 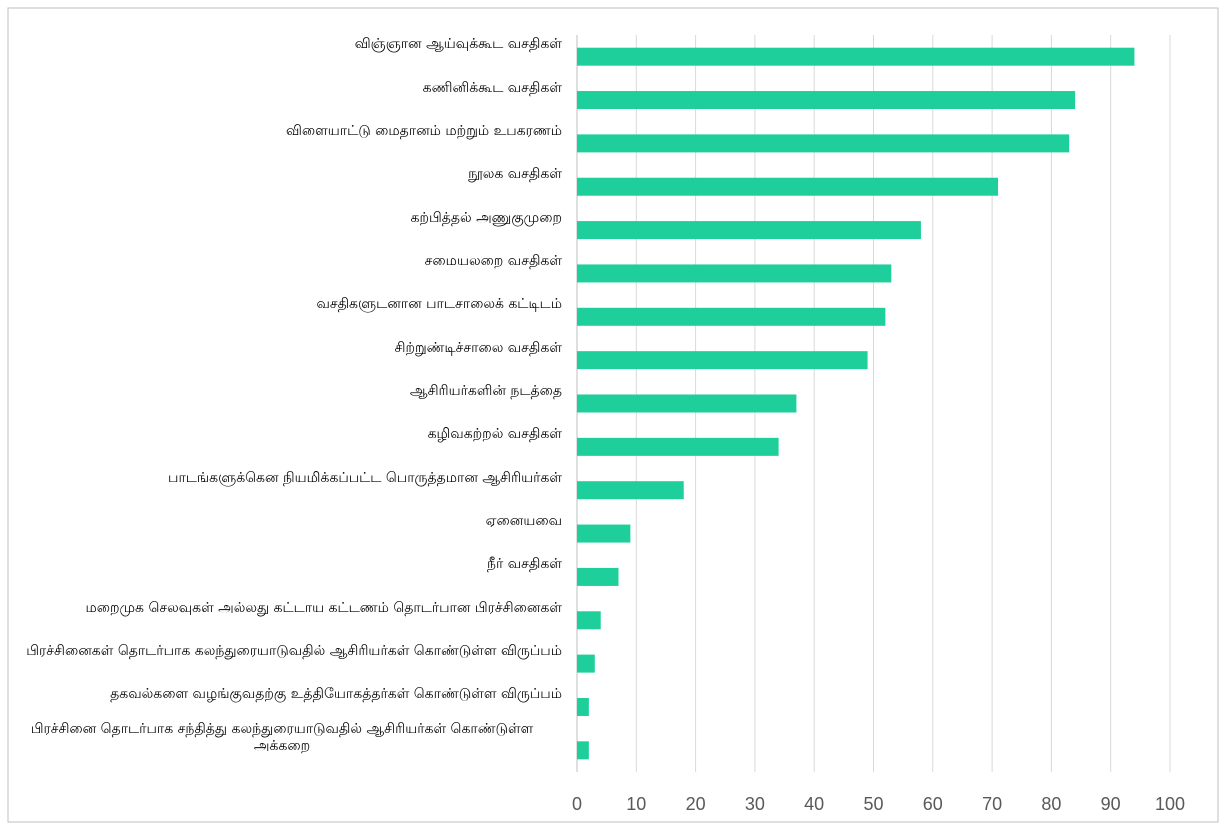 I want to click on x-tick-label: 80, so click(x=1051, y=804).